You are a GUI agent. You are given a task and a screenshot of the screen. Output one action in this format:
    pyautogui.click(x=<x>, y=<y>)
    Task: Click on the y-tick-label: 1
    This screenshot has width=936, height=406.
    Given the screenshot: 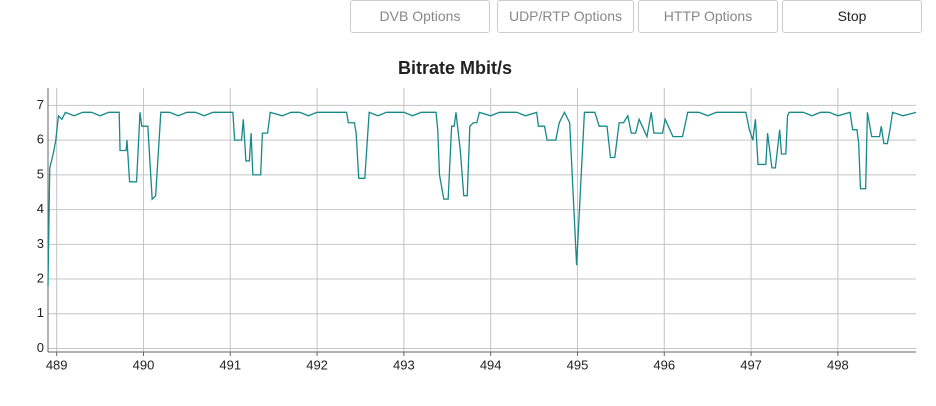 What is the action you would take?
    pyautogui.click(x=40, y=312)
    